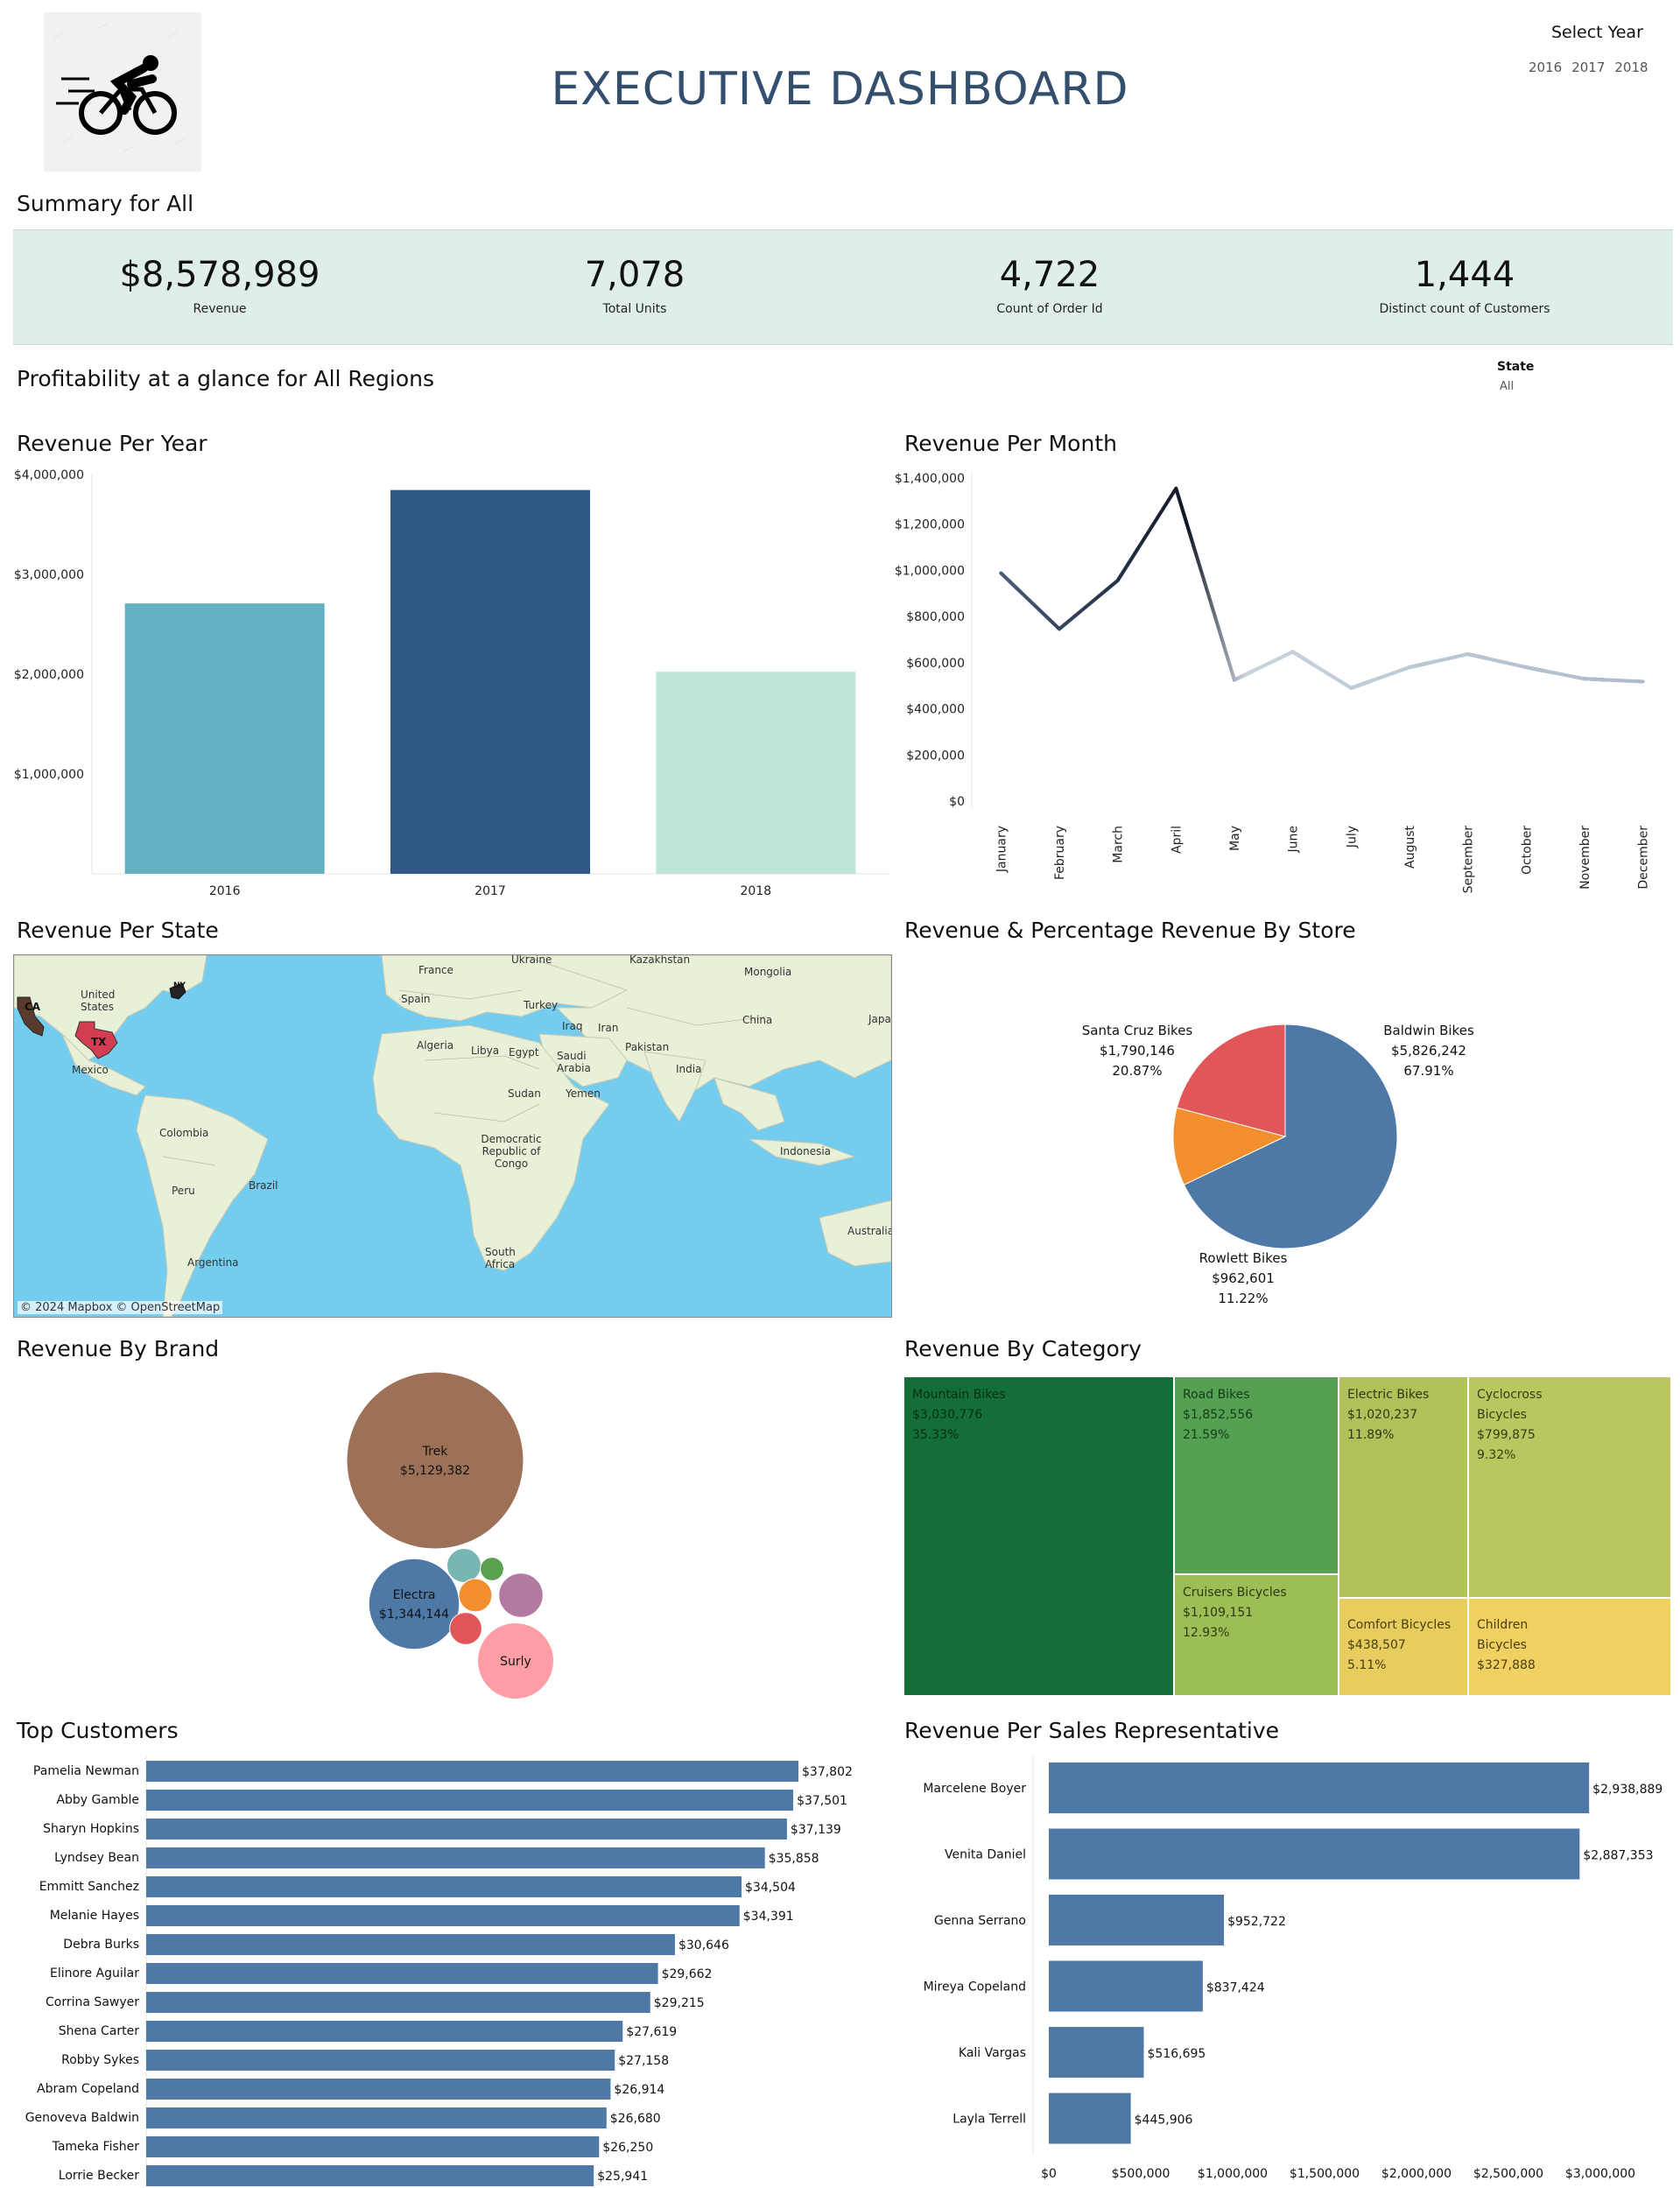  What do you see at coordinates (99, 2031) in the screenshot?
I see `customer-name: Shena Carter` at bounding box center [99, 2031].